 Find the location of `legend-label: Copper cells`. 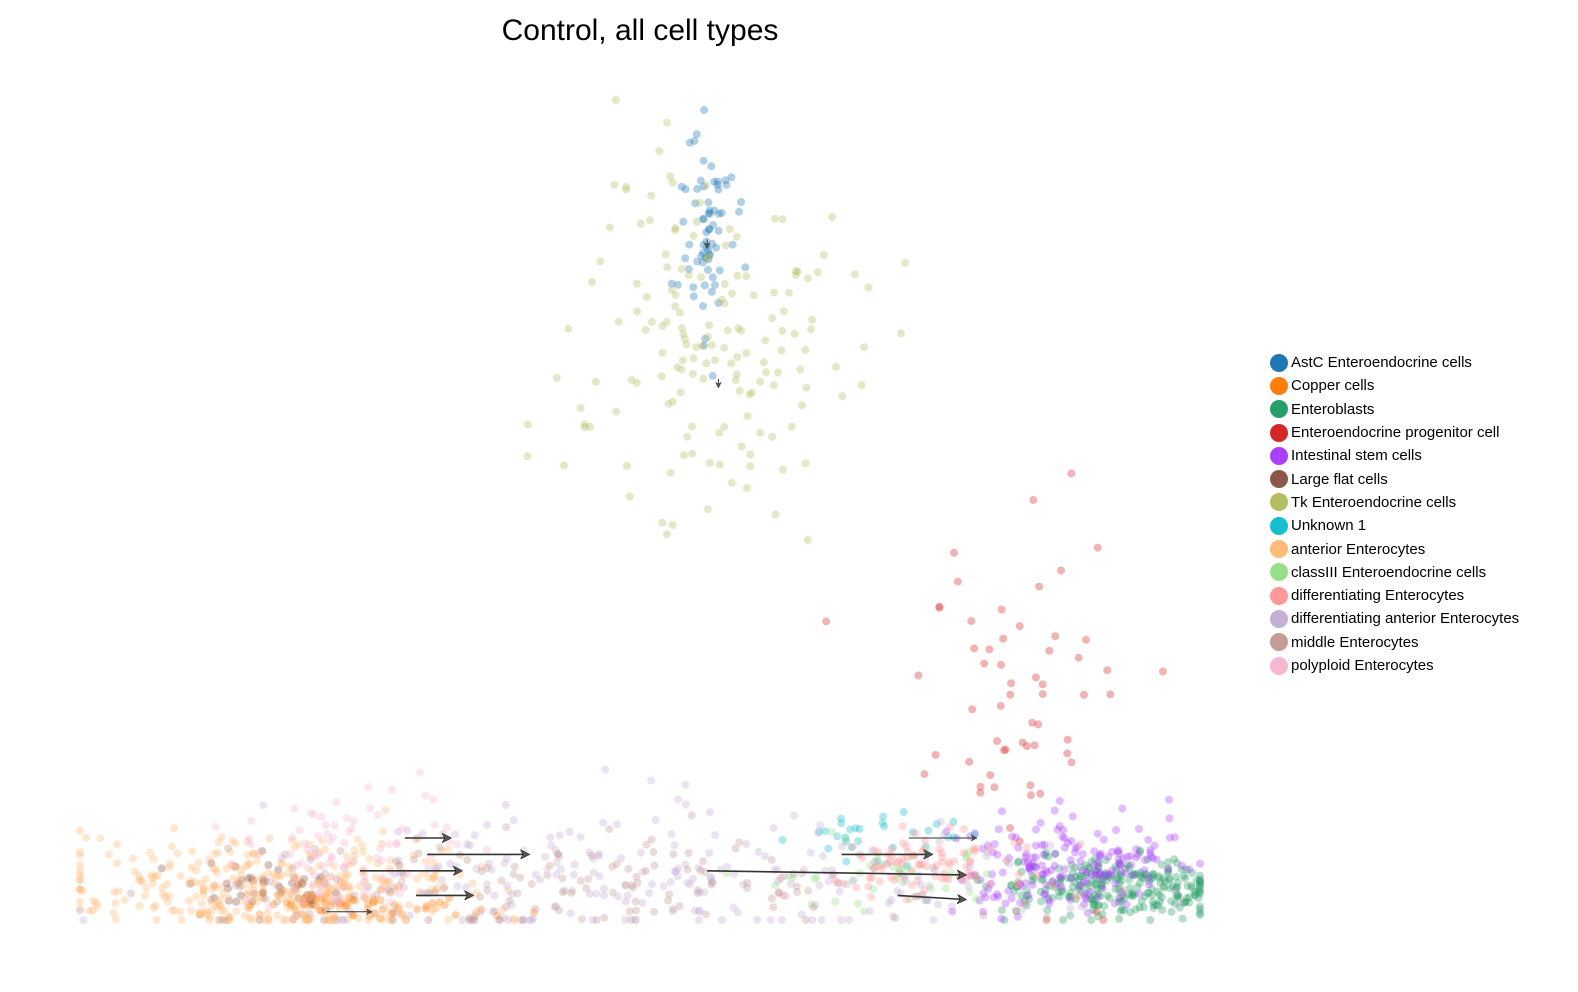

legend-label: Copper cells is located at coordinates (1333, 386).